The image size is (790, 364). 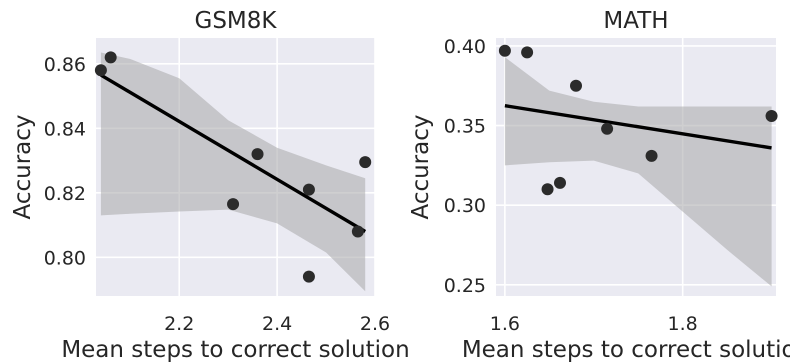 What do you see at coordinates (277, 324) in the screenshot?
I see `gsm8k-x-tick-label: 2.4` at bounding box center [277, 324].